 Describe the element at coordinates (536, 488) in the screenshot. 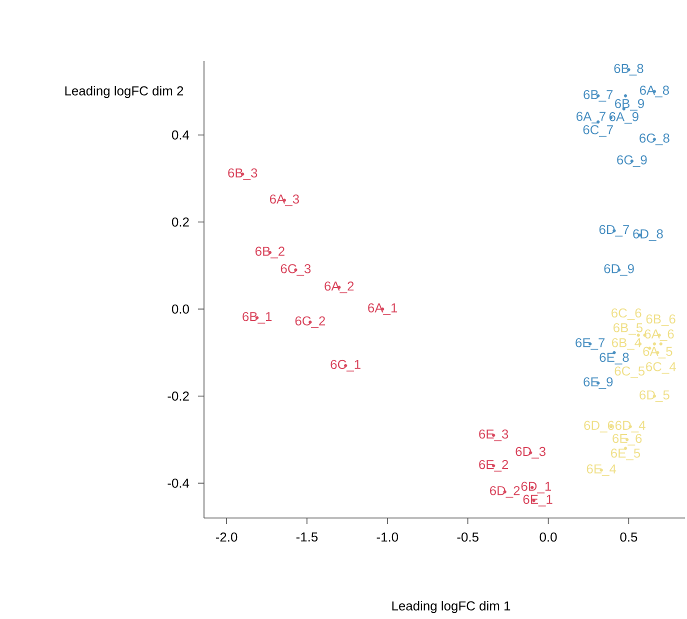

I see `data-label: 6D_1` at that location.